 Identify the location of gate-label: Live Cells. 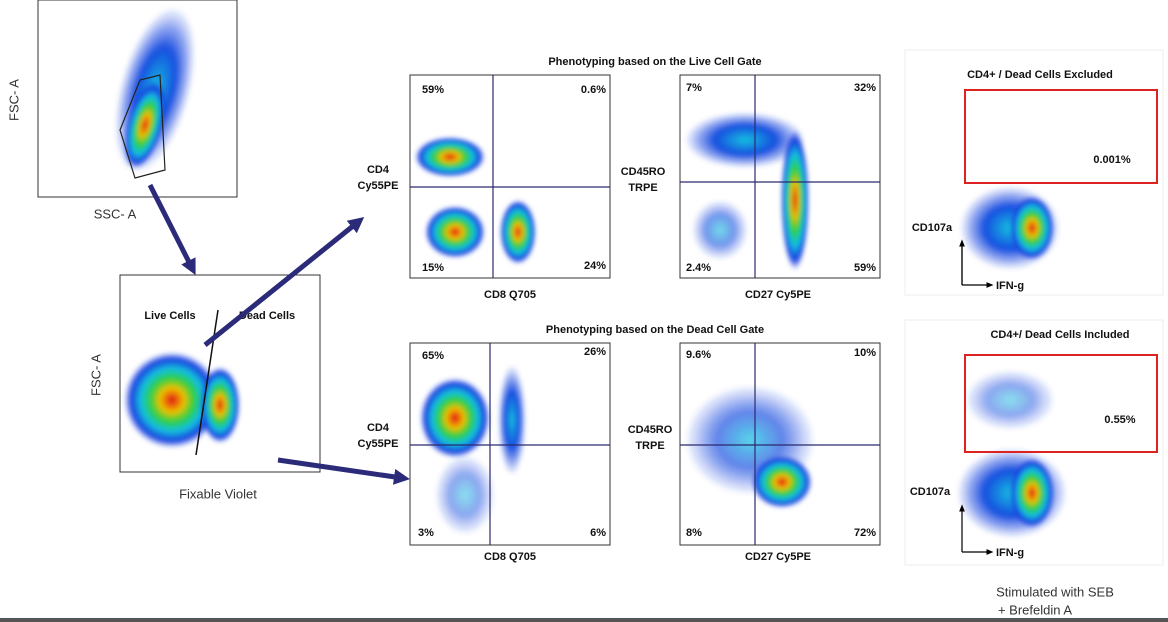
(169, 316).